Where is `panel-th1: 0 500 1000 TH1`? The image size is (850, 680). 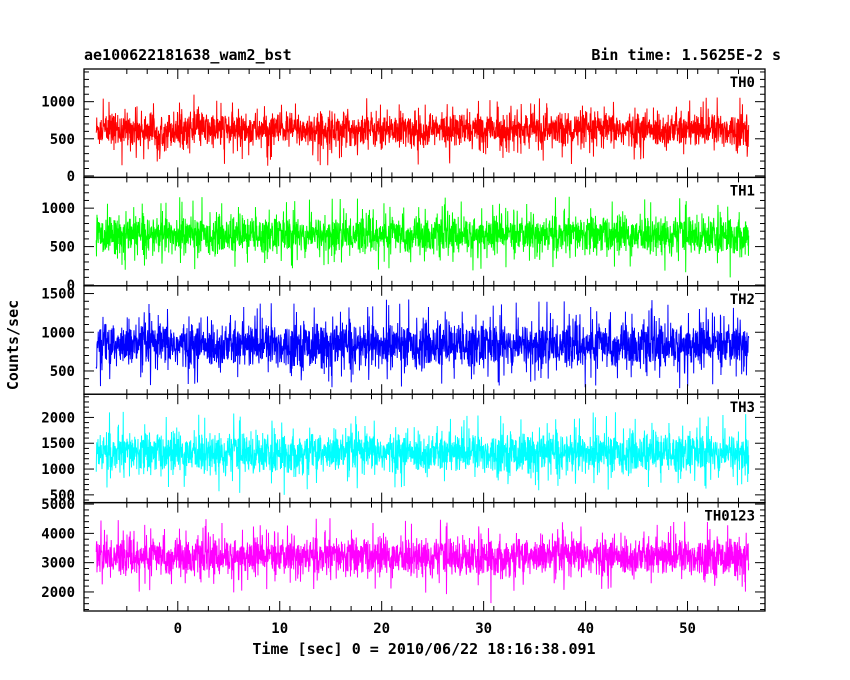
panel-th1: 0 500 1000 TH1 is located at coordinates (403, 235).